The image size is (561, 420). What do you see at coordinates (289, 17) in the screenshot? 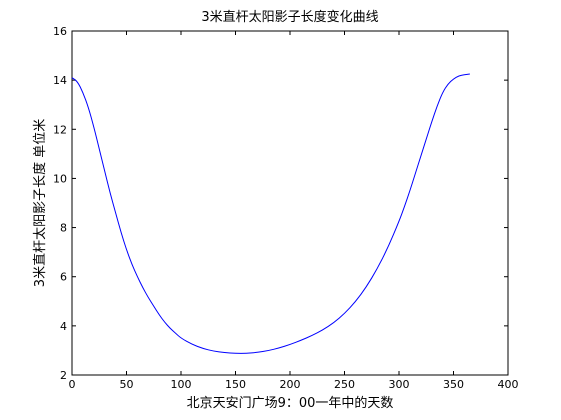
I see `chart-title: 3米直杆太阳影子长度变化曲线` at bounding box center [289, 17].